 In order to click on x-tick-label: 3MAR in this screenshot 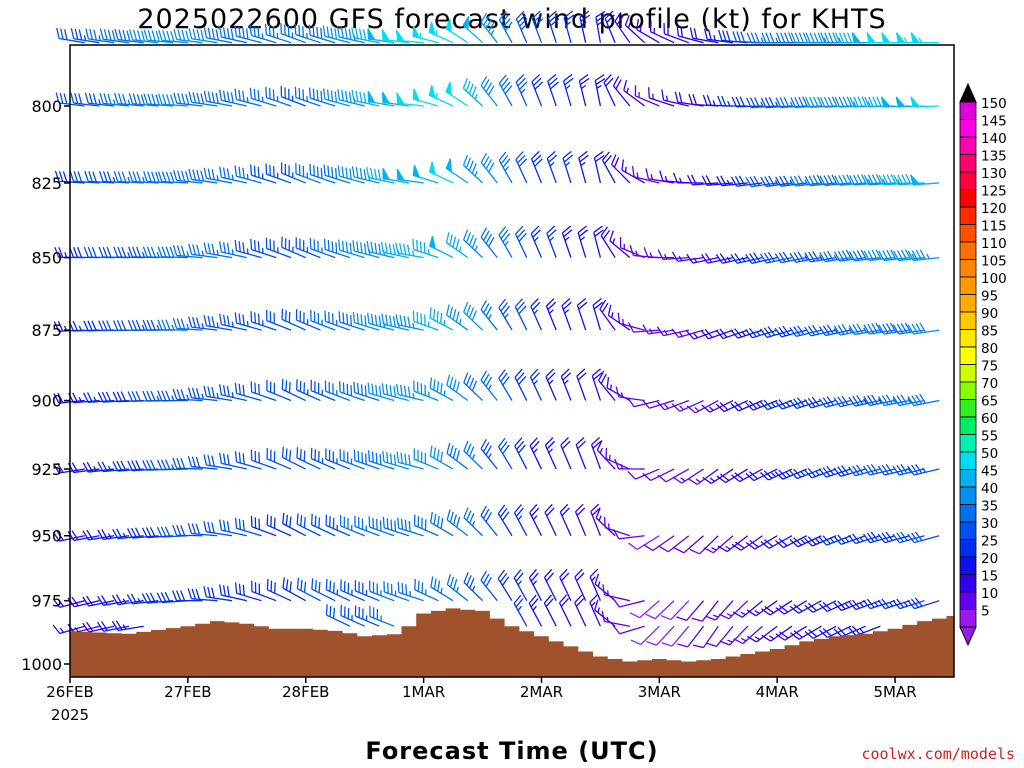, I will do `click(659, 692)`.